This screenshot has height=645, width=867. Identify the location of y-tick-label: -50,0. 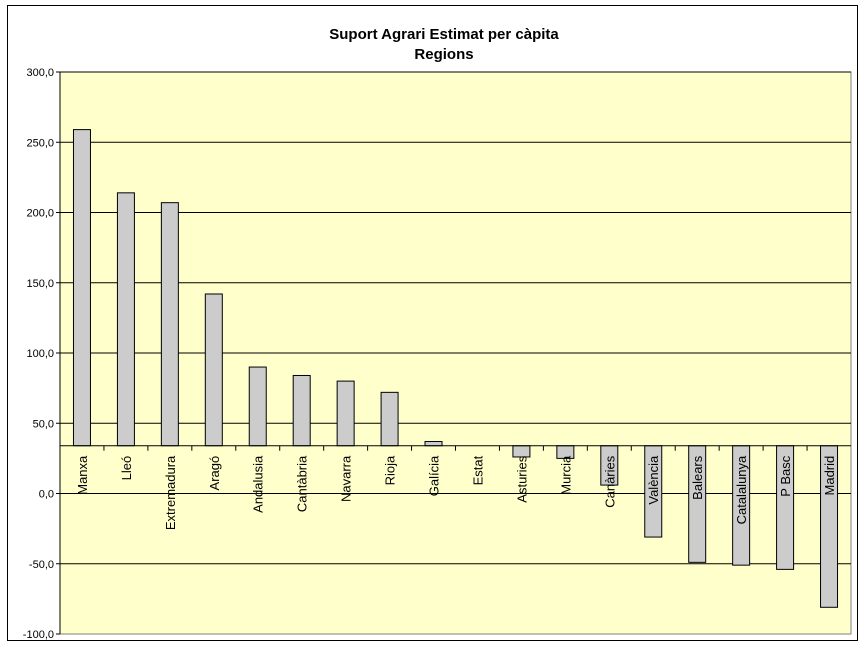
(41, 565).